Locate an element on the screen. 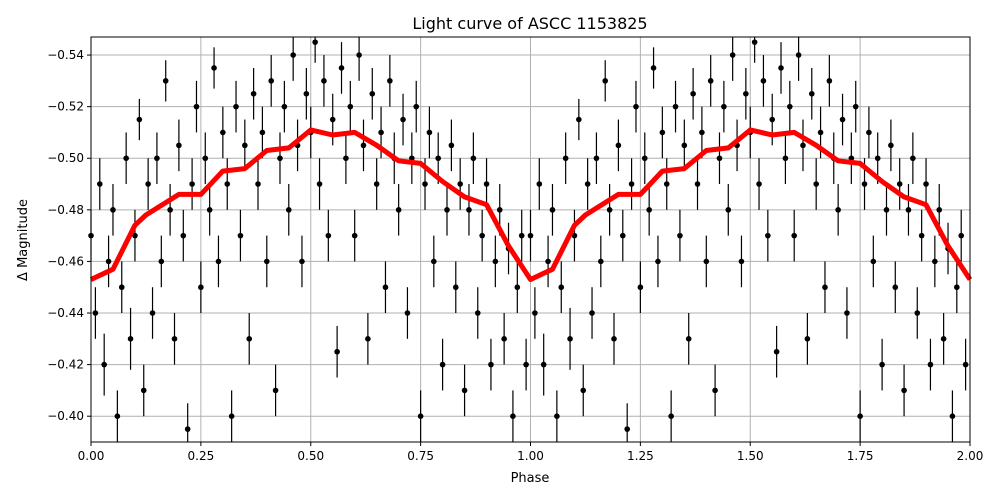 This screenshot has width=1000, height=504. y-tick-label: −0.52 is located at coordinates (65, 107).